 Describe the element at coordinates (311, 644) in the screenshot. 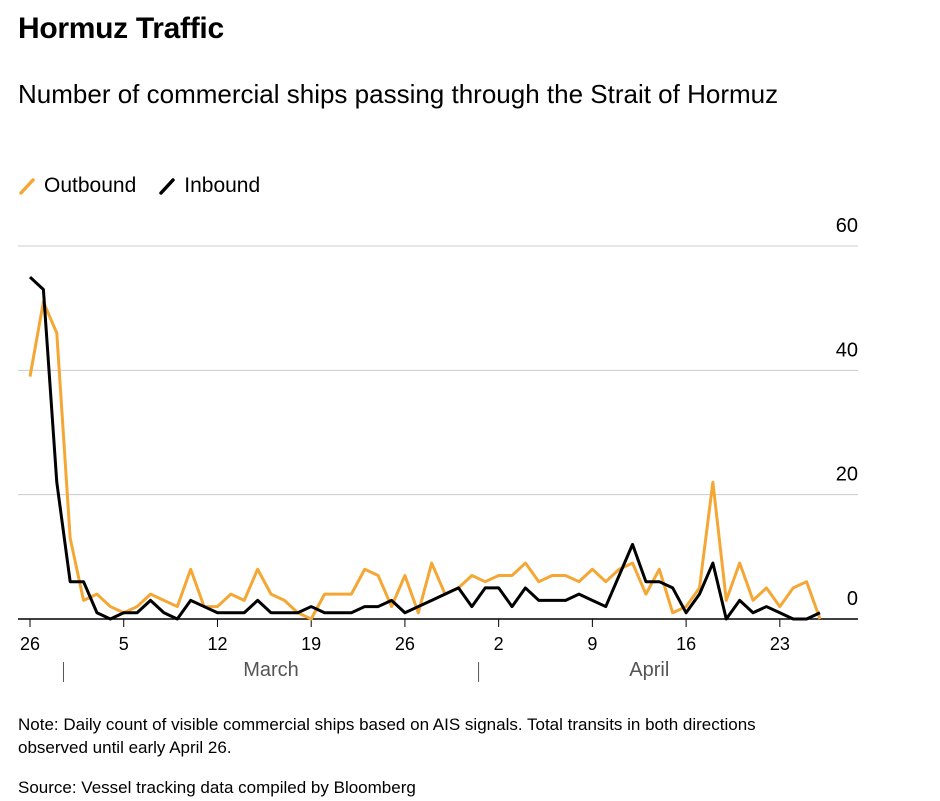

I see `x-tick-label: 19` at that location.